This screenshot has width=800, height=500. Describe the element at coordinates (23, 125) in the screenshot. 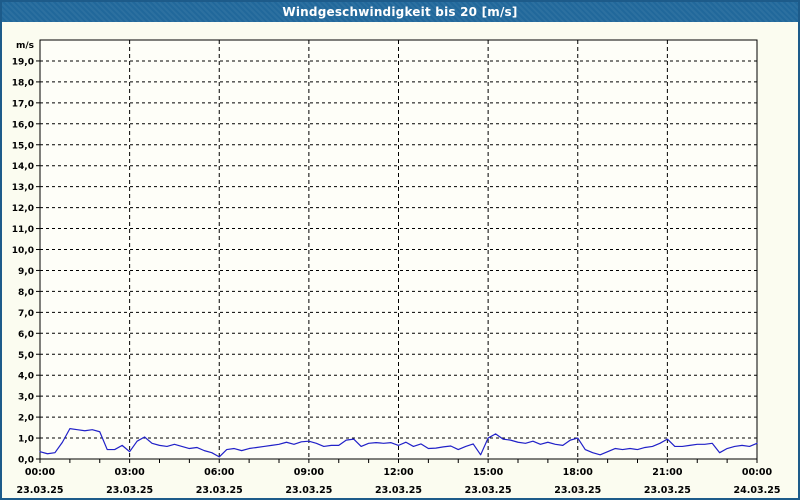

I see `y-tick-label: 16,0` at that location.